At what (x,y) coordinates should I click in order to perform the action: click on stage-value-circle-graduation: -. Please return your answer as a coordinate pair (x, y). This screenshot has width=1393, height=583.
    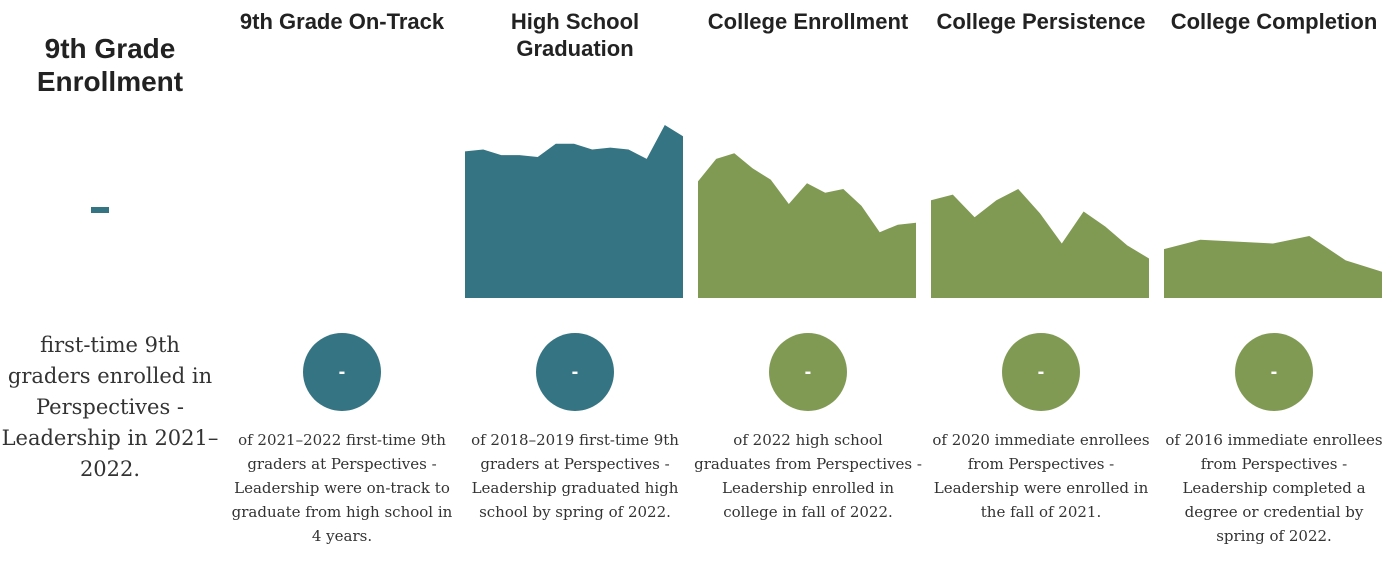
    Looking at the image, I should click on (575, 372).